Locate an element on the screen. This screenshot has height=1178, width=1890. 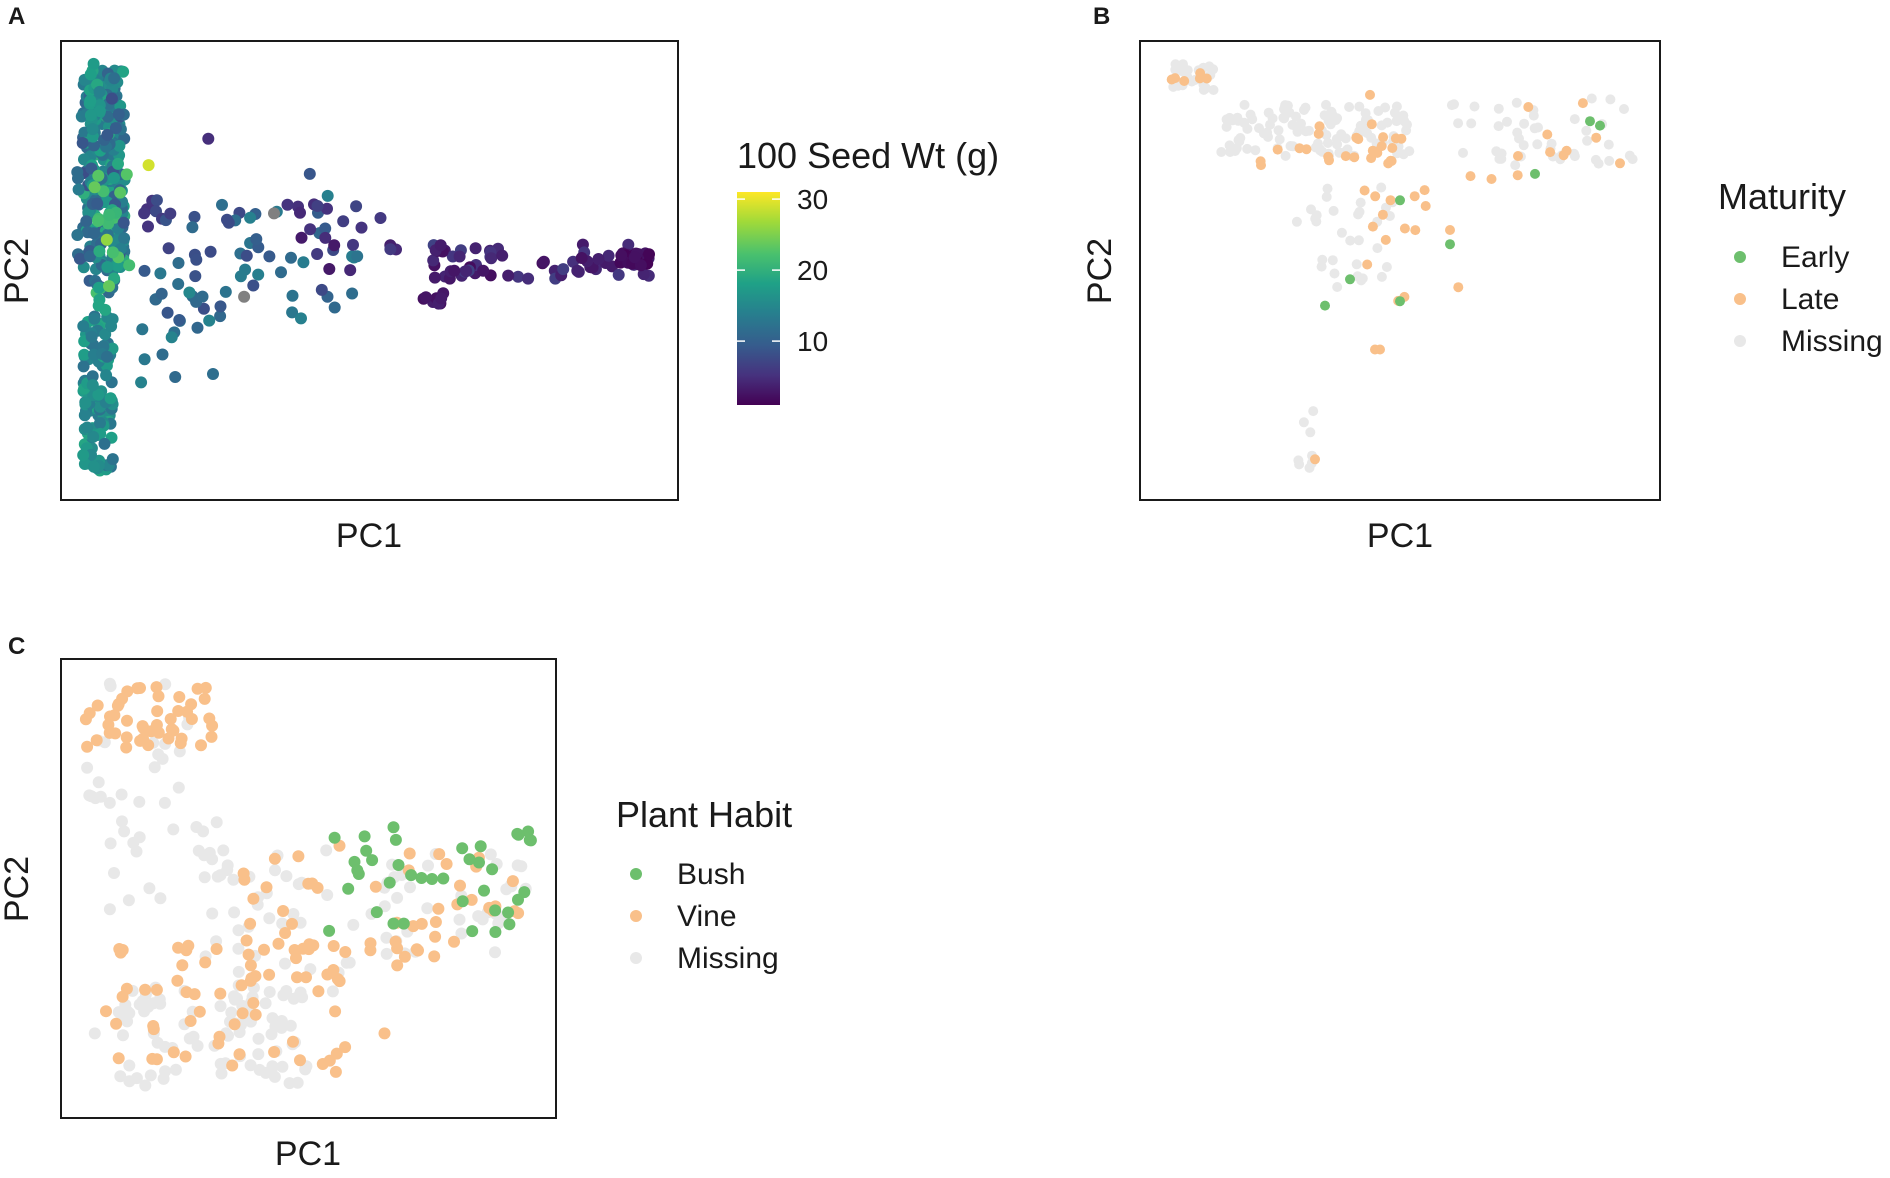
legend-b-key-early is located at coordinates (1740, 257).